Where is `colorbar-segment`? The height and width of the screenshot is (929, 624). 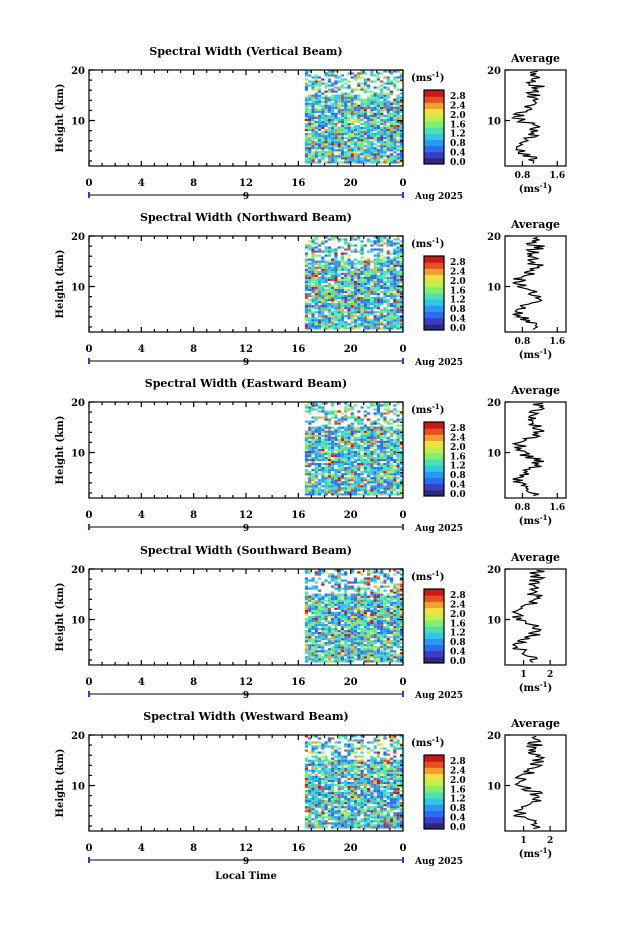 colorbar-segment is located at coordinates (434, 654).